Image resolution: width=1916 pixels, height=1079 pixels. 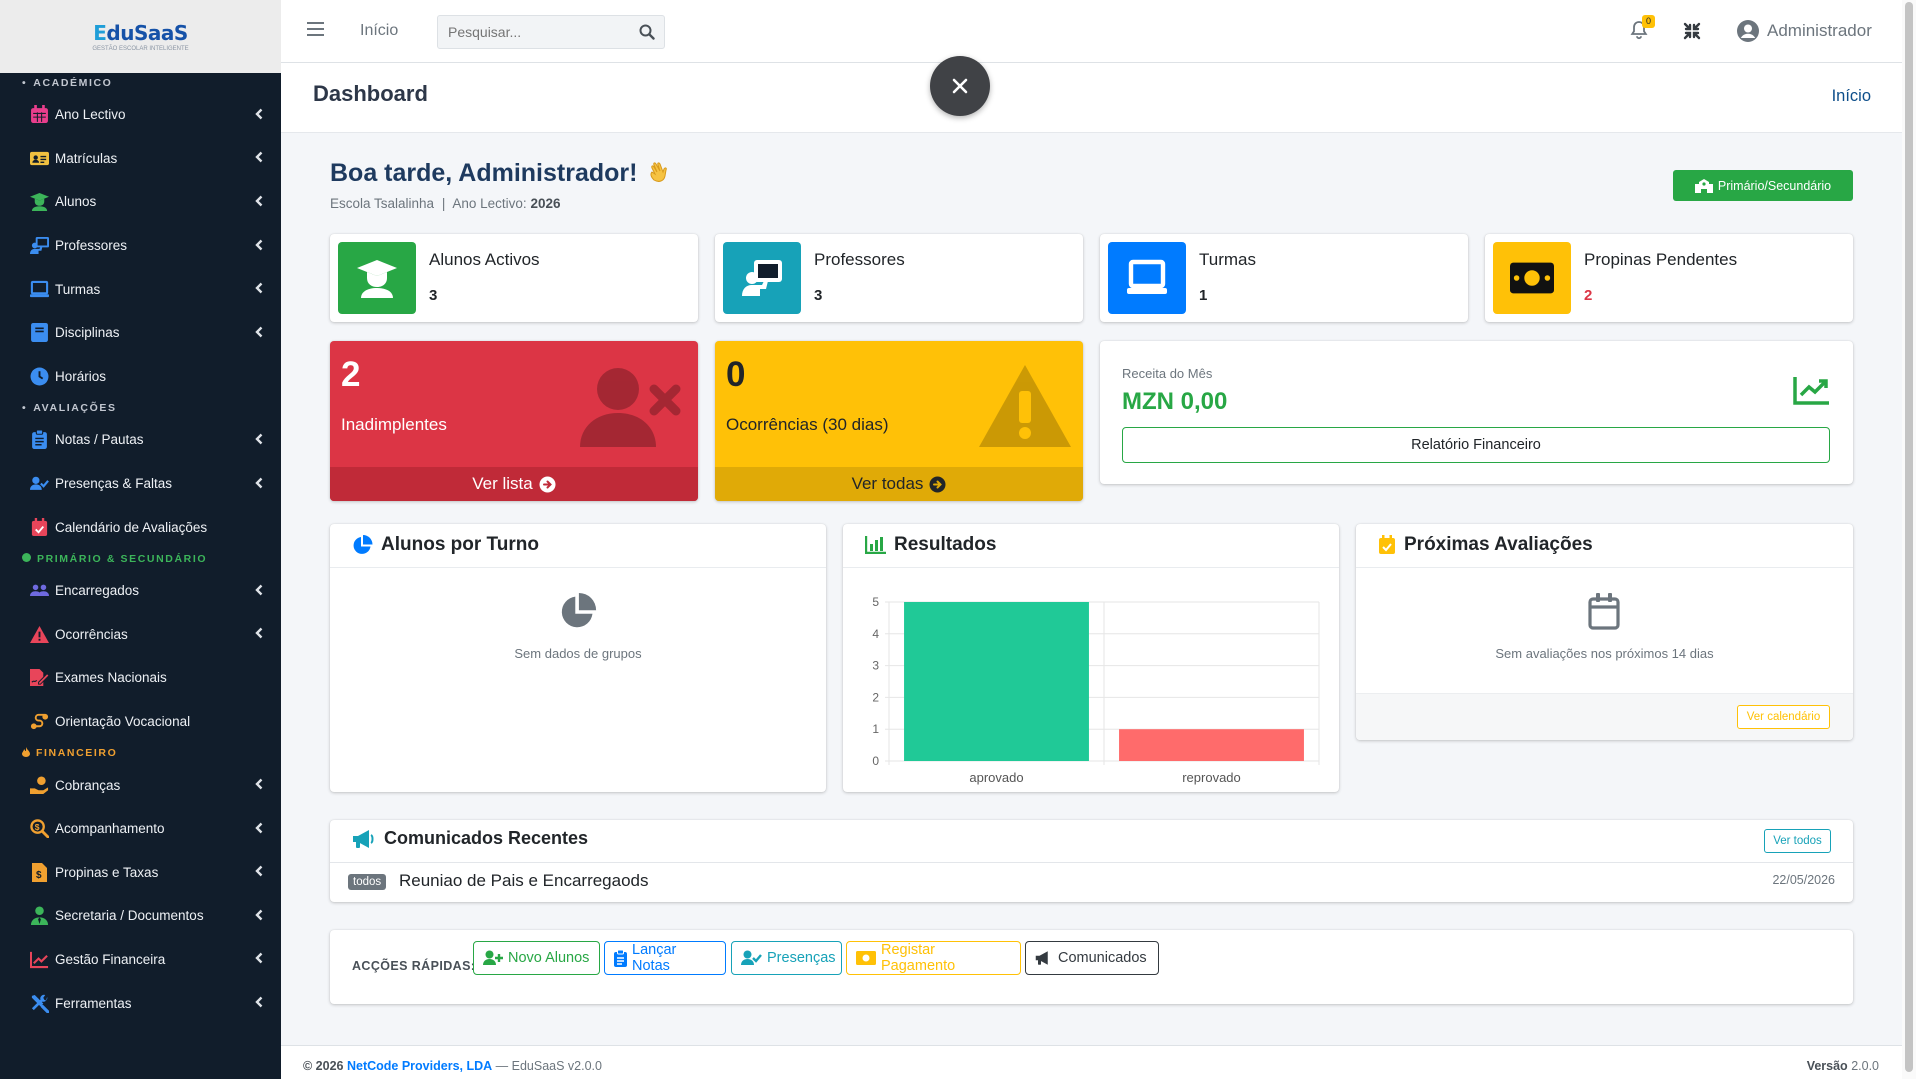 I want to click on panel-title: Comunicados Recentes, so click(x=486, y=838).